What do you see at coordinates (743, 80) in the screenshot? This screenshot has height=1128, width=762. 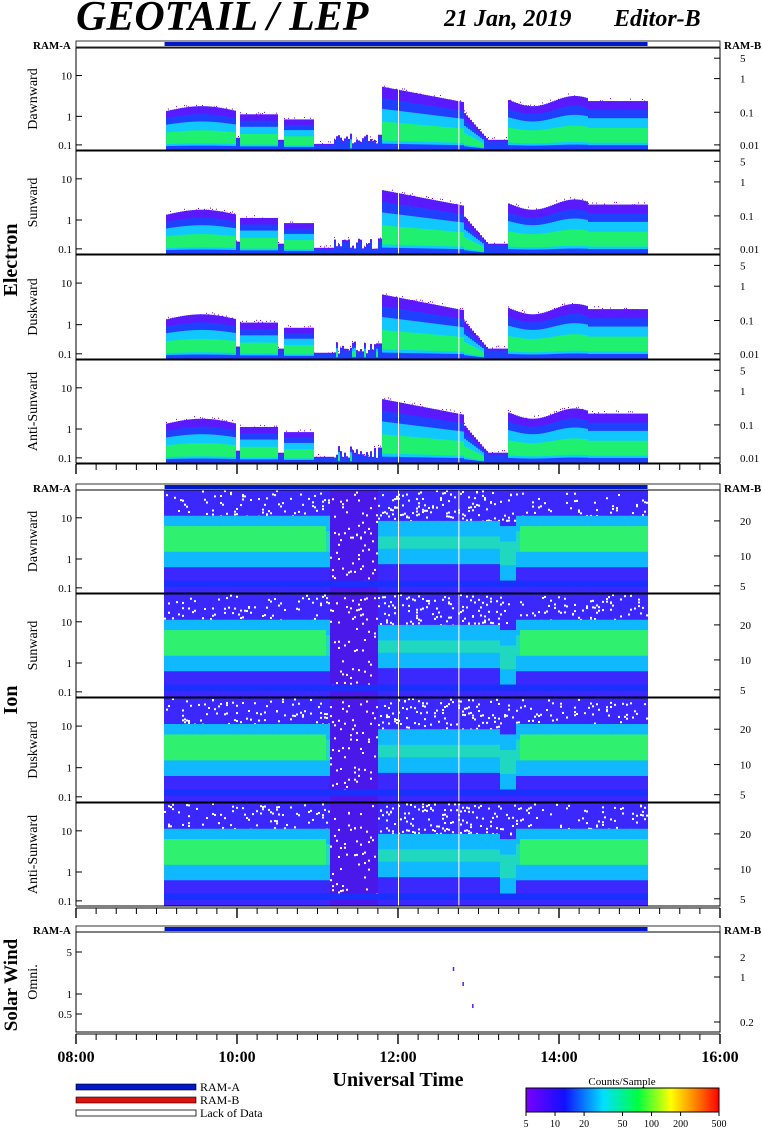 I see `right-tick-label-0-1: 1` at bounding box center [743, 80].